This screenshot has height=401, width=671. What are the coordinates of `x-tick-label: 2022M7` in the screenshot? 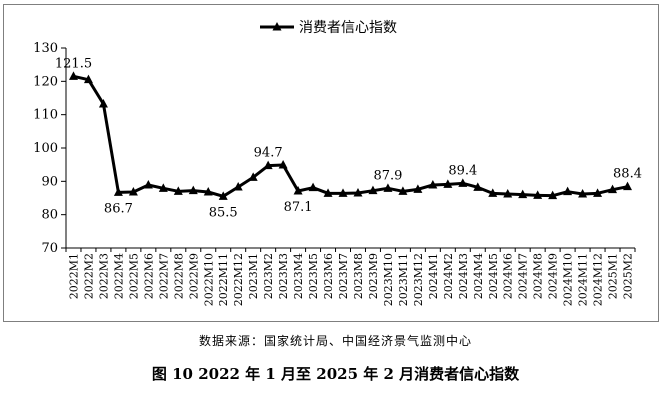 It's located at (163, 276).